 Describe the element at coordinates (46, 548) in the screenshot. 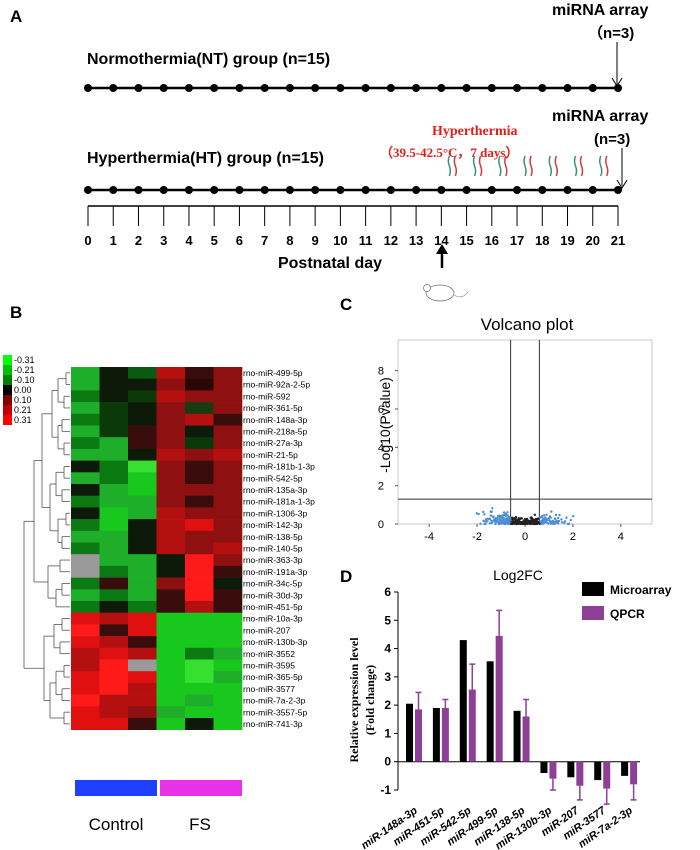

I see `row-dendrogram` at that location.